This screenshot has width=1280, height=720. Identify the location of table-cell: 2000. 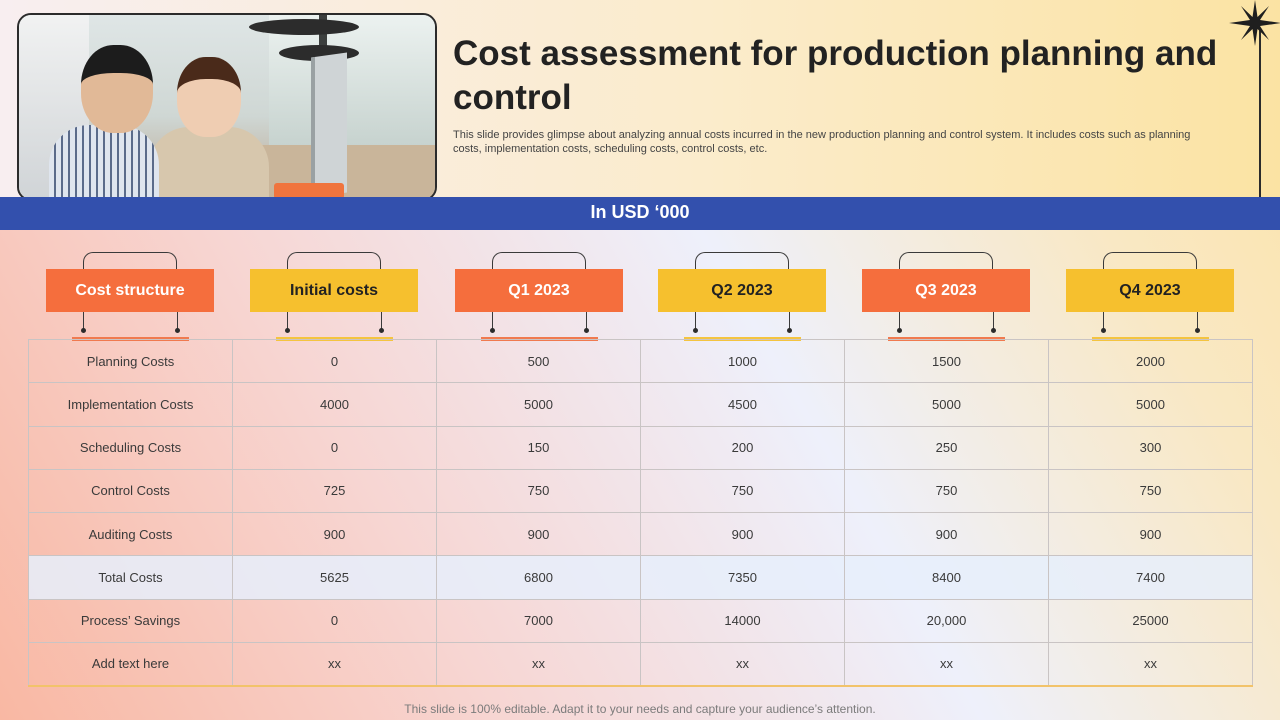
(1150, 361).